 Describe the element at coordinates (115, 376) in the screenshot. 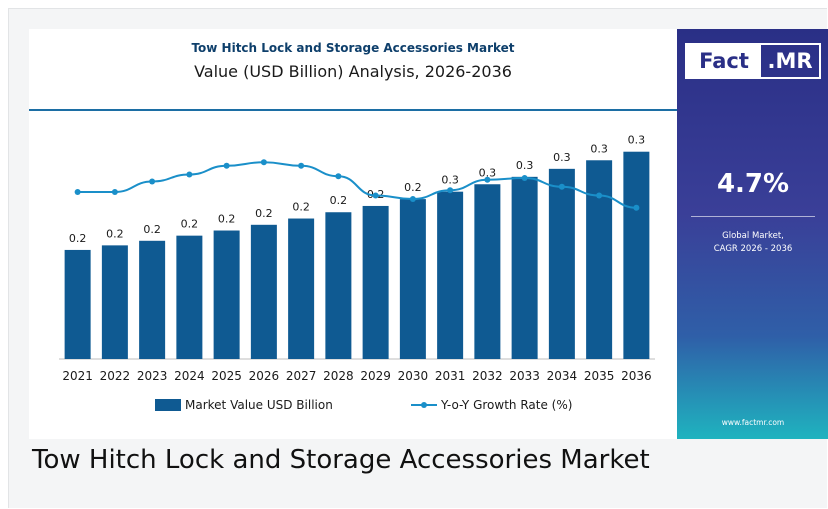

I see `x-tick-label: 2022` at that location.